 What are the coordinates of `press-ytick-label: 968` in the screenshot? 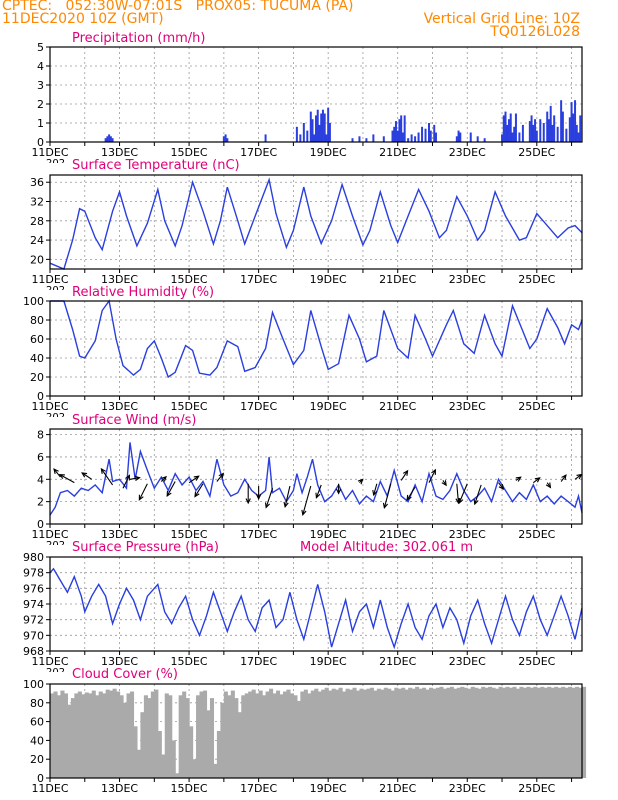 It's located at (33, 651).